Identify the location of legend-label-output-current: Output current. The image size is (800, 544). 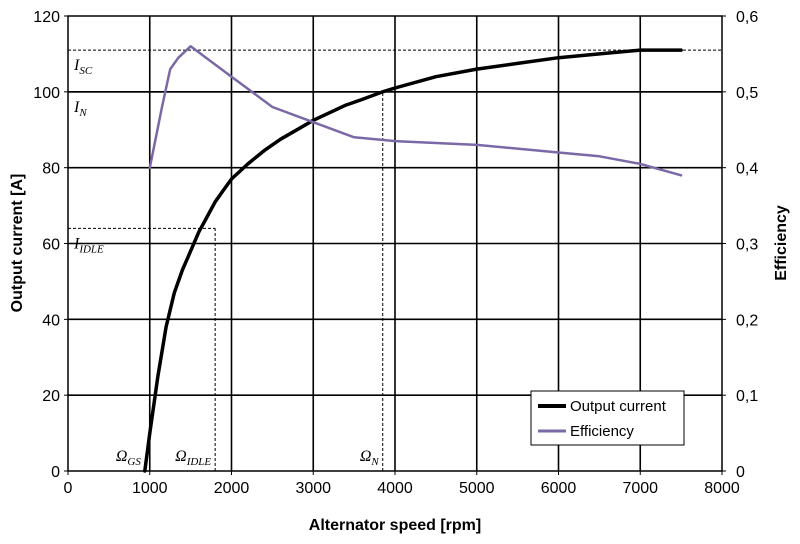
(618, 406).